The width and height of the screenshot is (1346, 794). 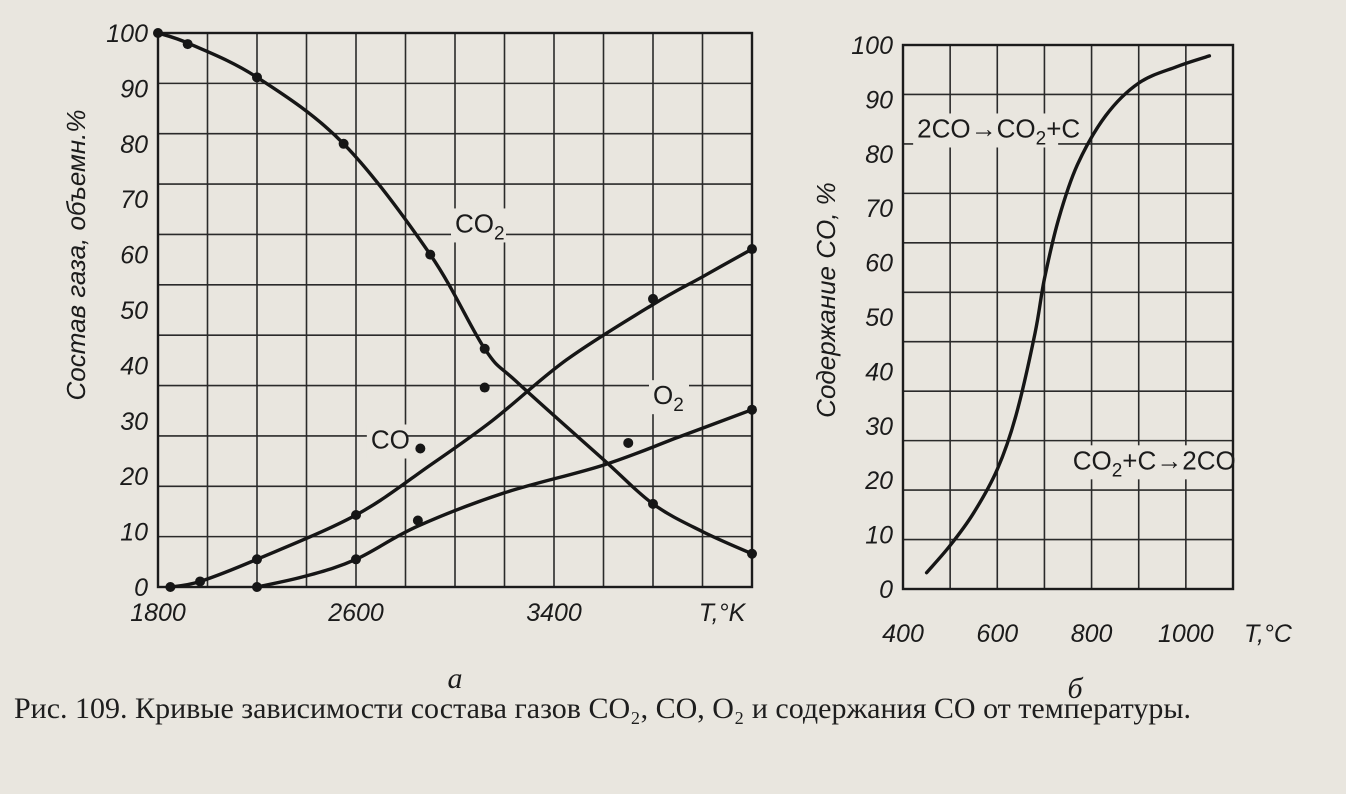 I want to click on curve-annotation: CO2​, so click(x=480, y=226).